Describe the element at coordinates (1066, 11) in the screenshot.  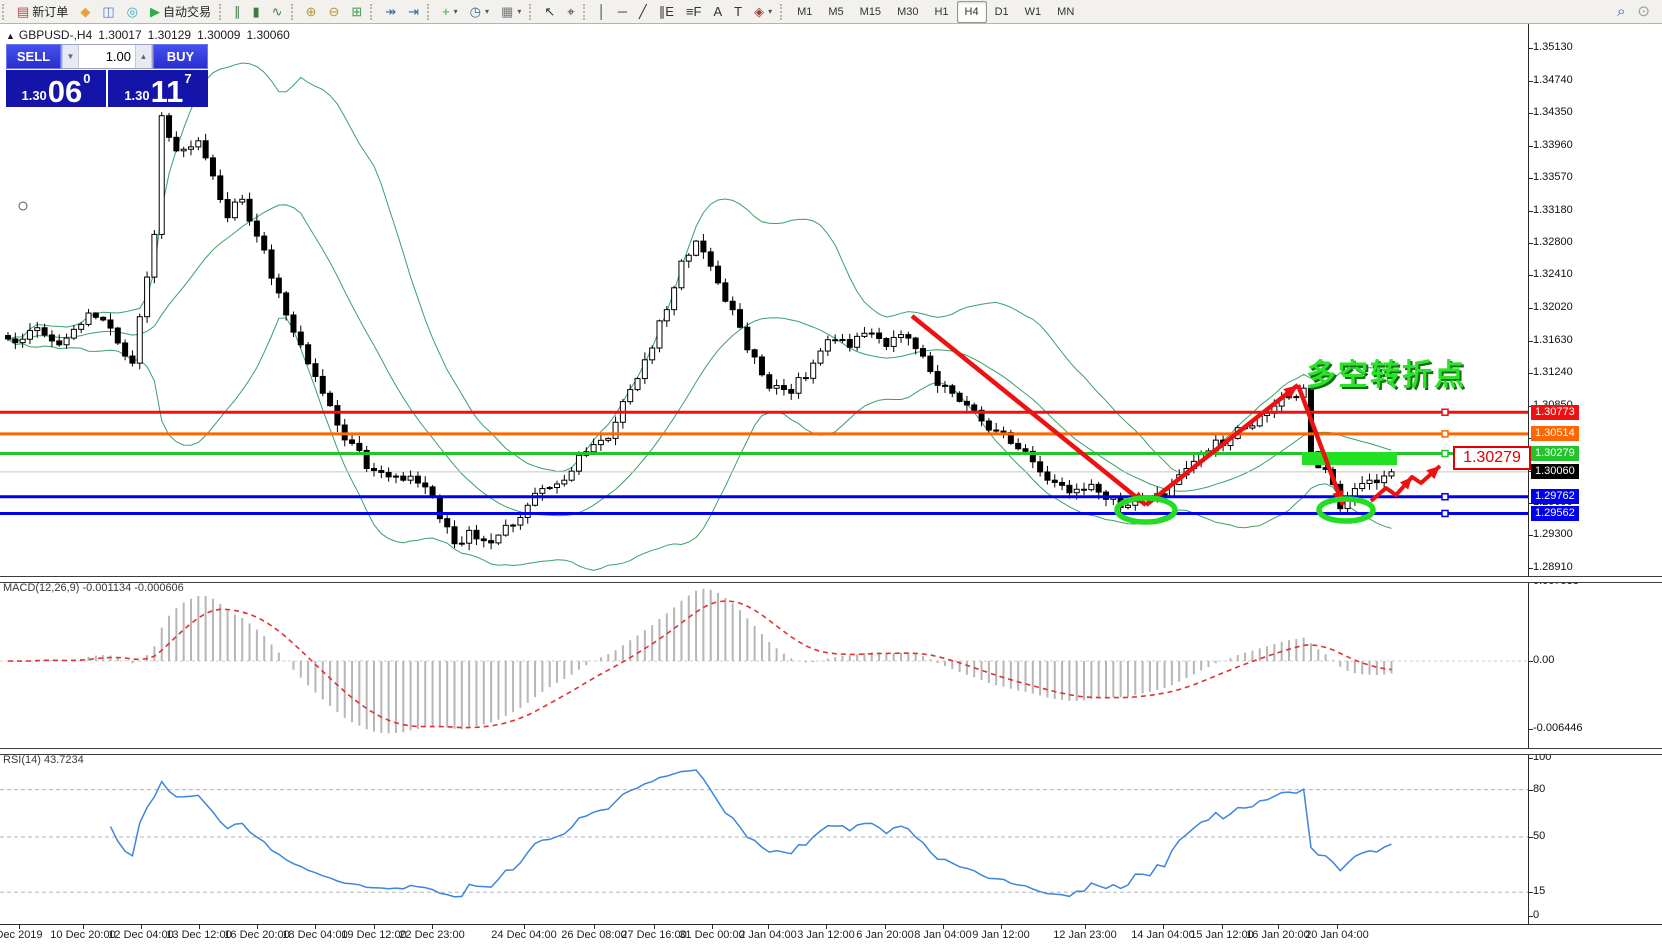
I see `timeframe-mn-button: MN` at that location.